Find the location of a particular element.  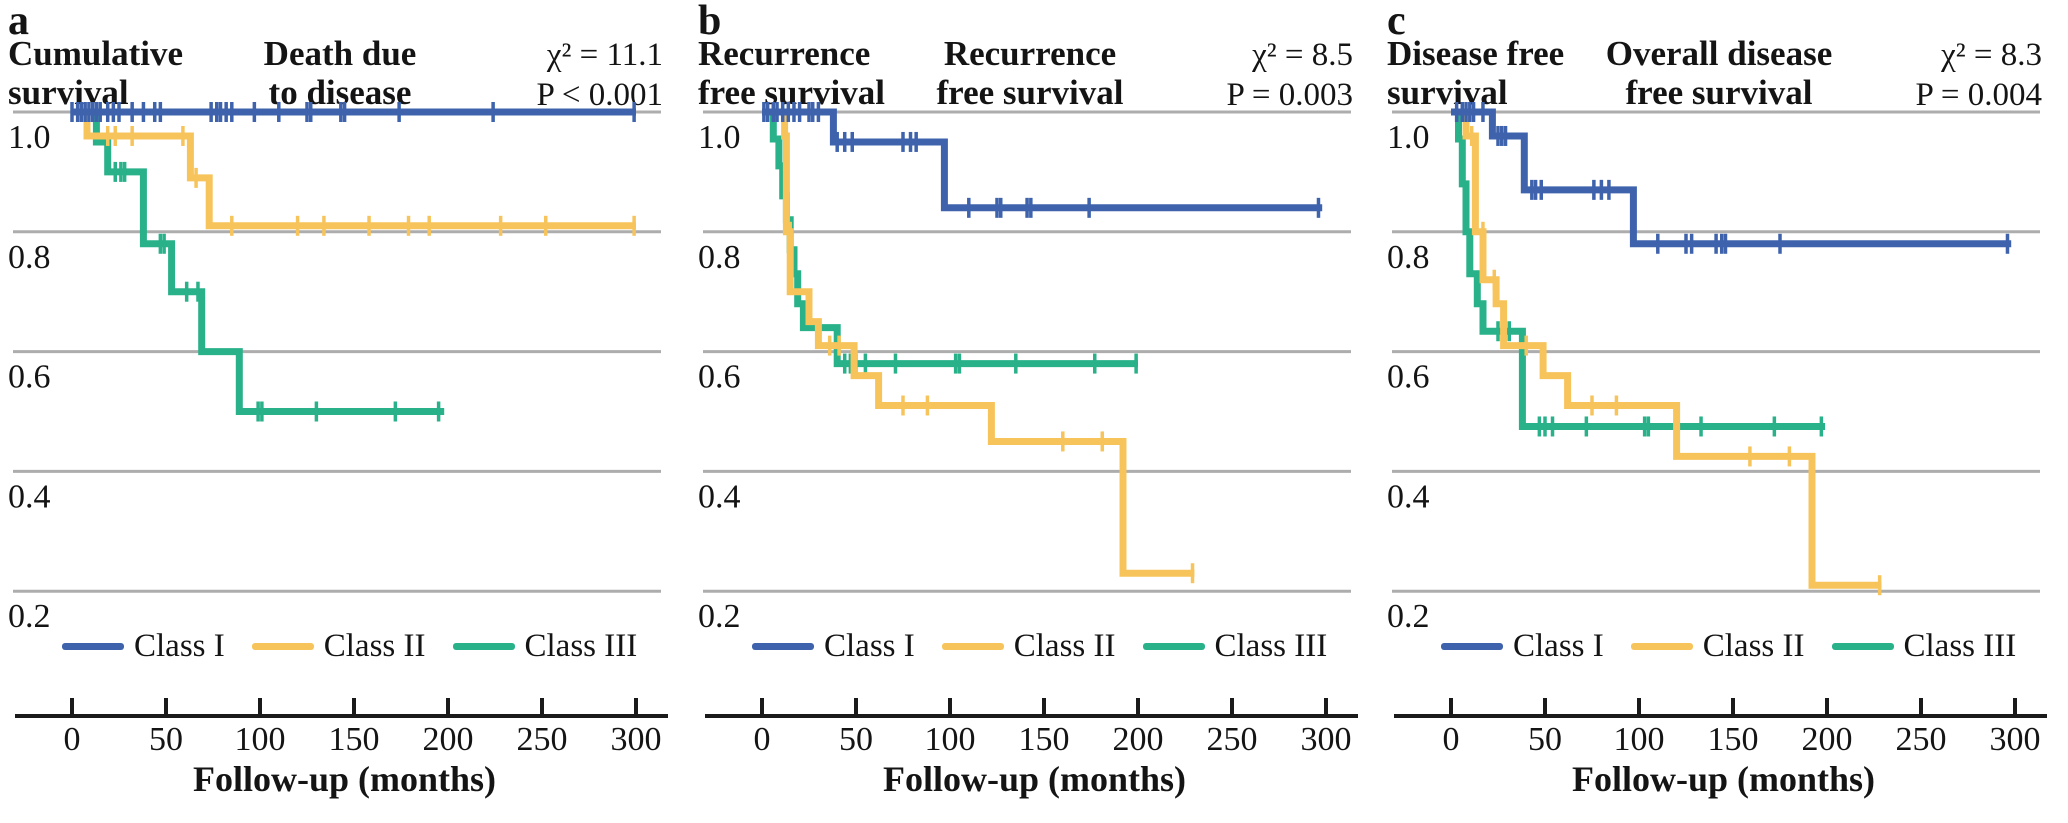

stats-annotation: χ² = 8.3 P = 0.004 is located at coordinates (1979, 75).